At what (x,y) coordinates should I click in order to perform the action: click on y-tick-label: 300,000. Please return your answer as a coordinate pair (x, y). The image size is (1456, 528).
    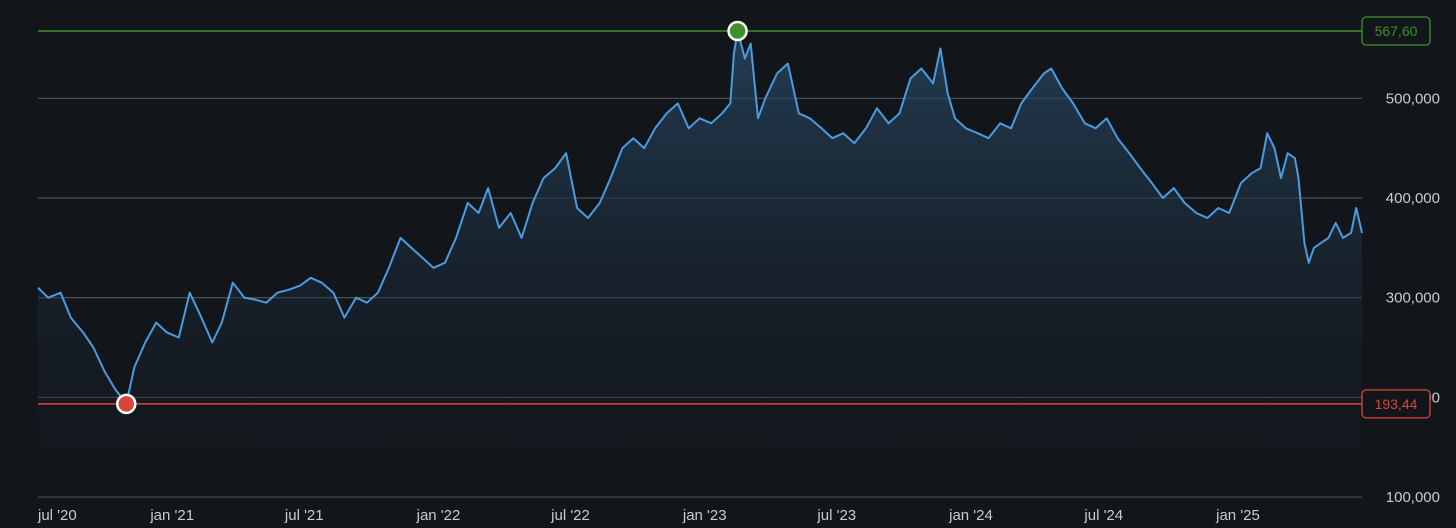
    Looking at the image, I should click on (1413, 298).